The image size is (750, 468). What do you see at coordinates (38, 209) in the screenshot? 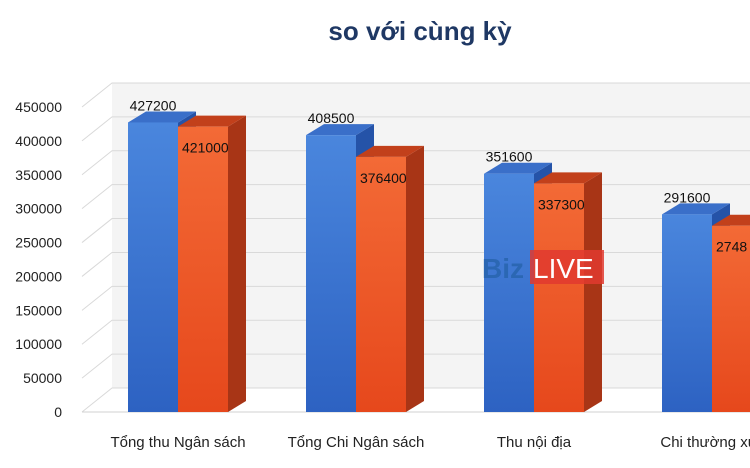
I see `y-tick-label-6: 300000` at bounding box center [38, 209].